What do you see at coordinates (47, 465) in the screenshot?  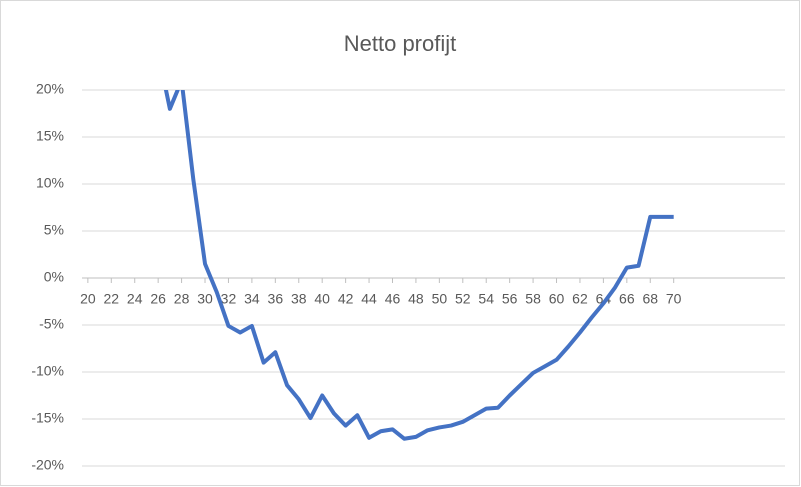 I see `y-tick-label: -20%` at bounding box center [47, 465].